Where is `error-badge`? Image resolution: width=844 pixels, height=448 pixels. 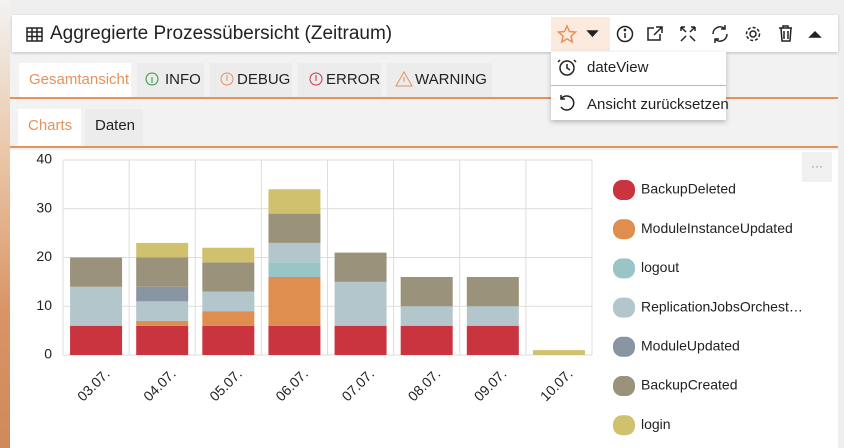
error-badge is located at coordinates (316, 79).